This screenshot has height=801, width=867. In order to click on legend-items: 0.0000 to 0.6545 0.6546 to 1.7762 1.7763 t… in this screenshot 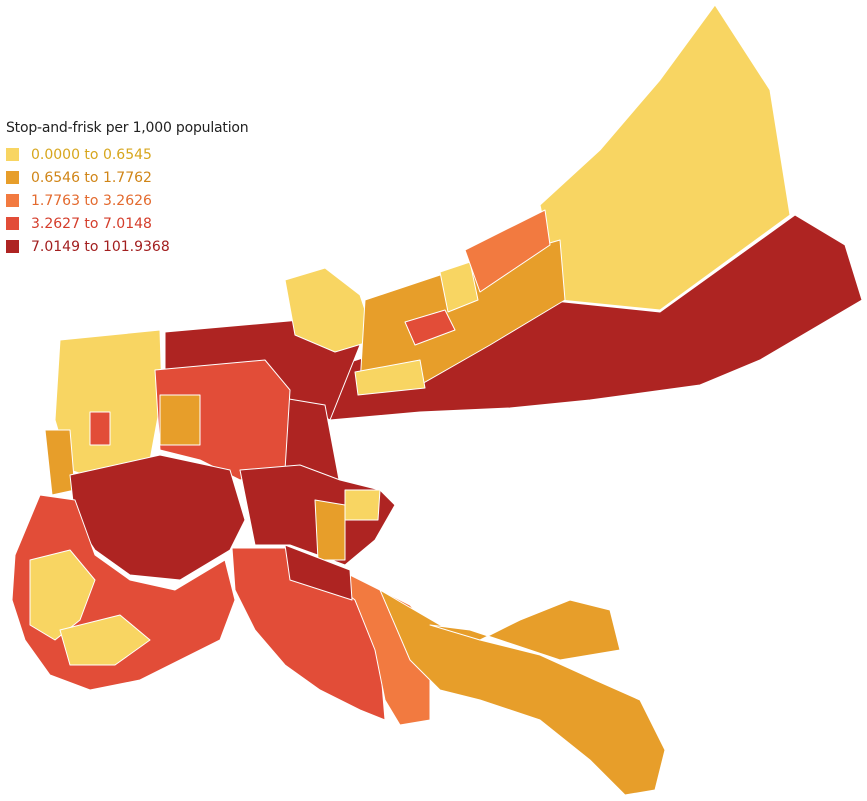, I will do `click(127, 200)`.